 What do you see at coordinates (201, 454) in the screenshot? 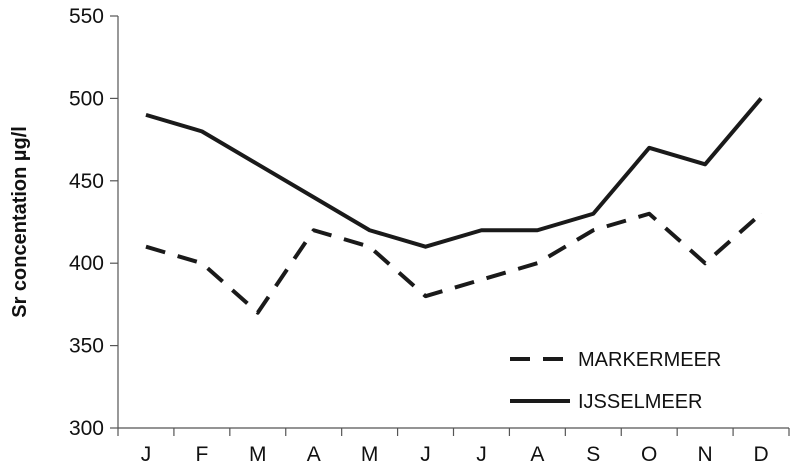
I see `x-tick-label: F` at bounding box center [201, 454].